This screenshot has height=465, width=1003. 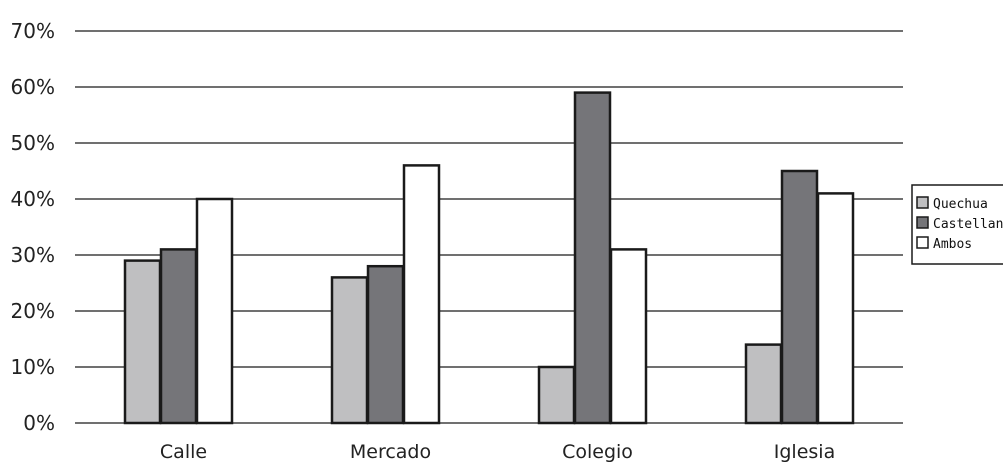 What do you see at coordinates (556, 395) in the screenshot?
I see `bar-quechua-colegio` at bounding box center [556, 395].